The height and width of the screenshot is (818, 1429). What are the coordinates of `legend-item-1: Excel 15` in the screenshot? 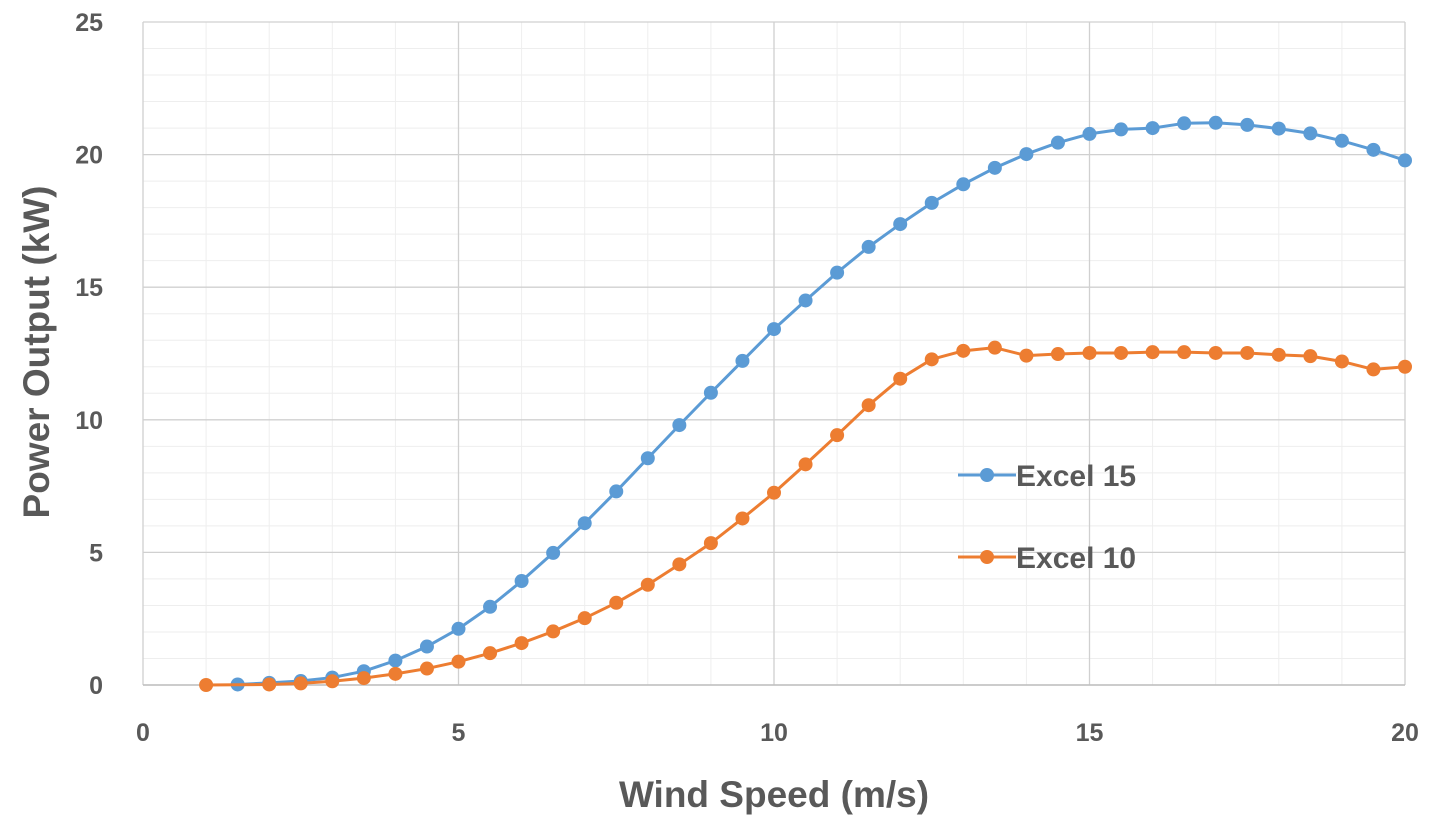 It's located at (1047, 476).